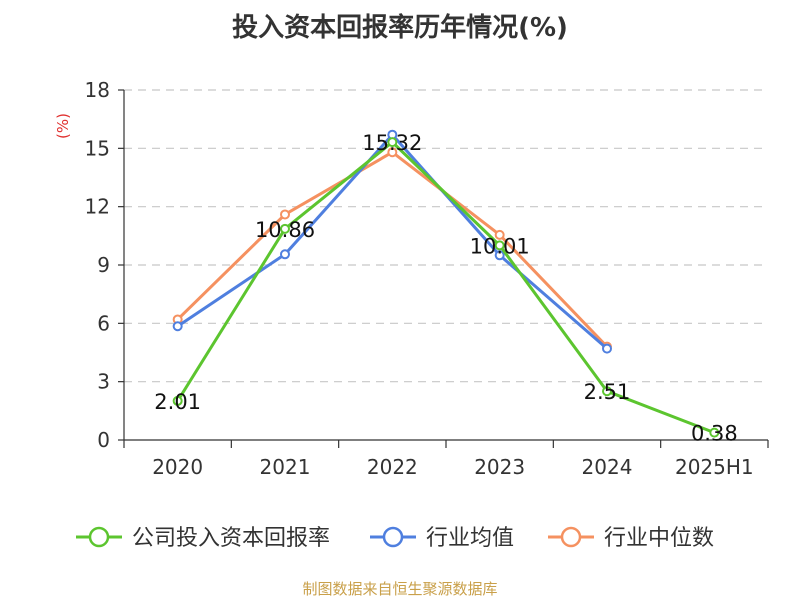 This screenshot has width=800, height=600. I want to click on y-tick-label: 3, so click(103, 382).